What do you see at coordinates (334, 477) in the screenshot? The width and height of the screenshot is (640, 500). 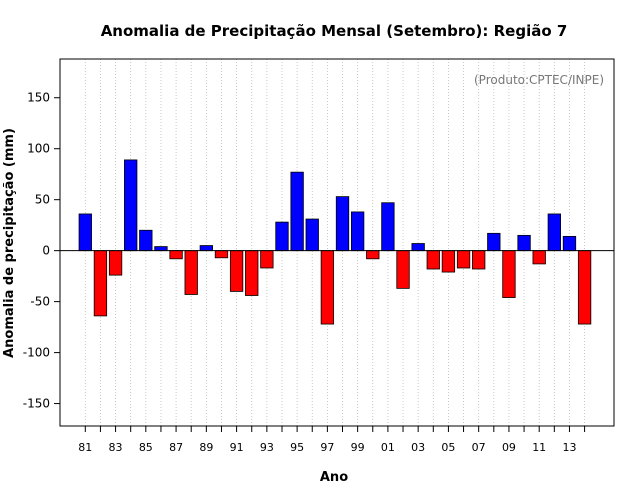 I see `x-axis-label: Ano` at bounding box center [334, 477].